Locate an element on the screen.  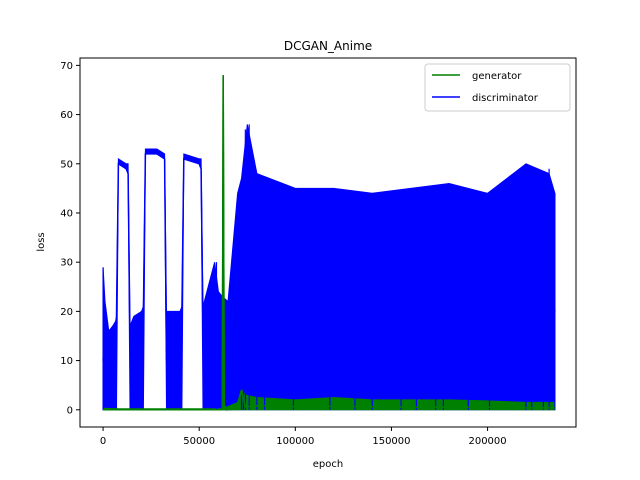
y-tick-label: 20 is located at coordinates (66, 312).